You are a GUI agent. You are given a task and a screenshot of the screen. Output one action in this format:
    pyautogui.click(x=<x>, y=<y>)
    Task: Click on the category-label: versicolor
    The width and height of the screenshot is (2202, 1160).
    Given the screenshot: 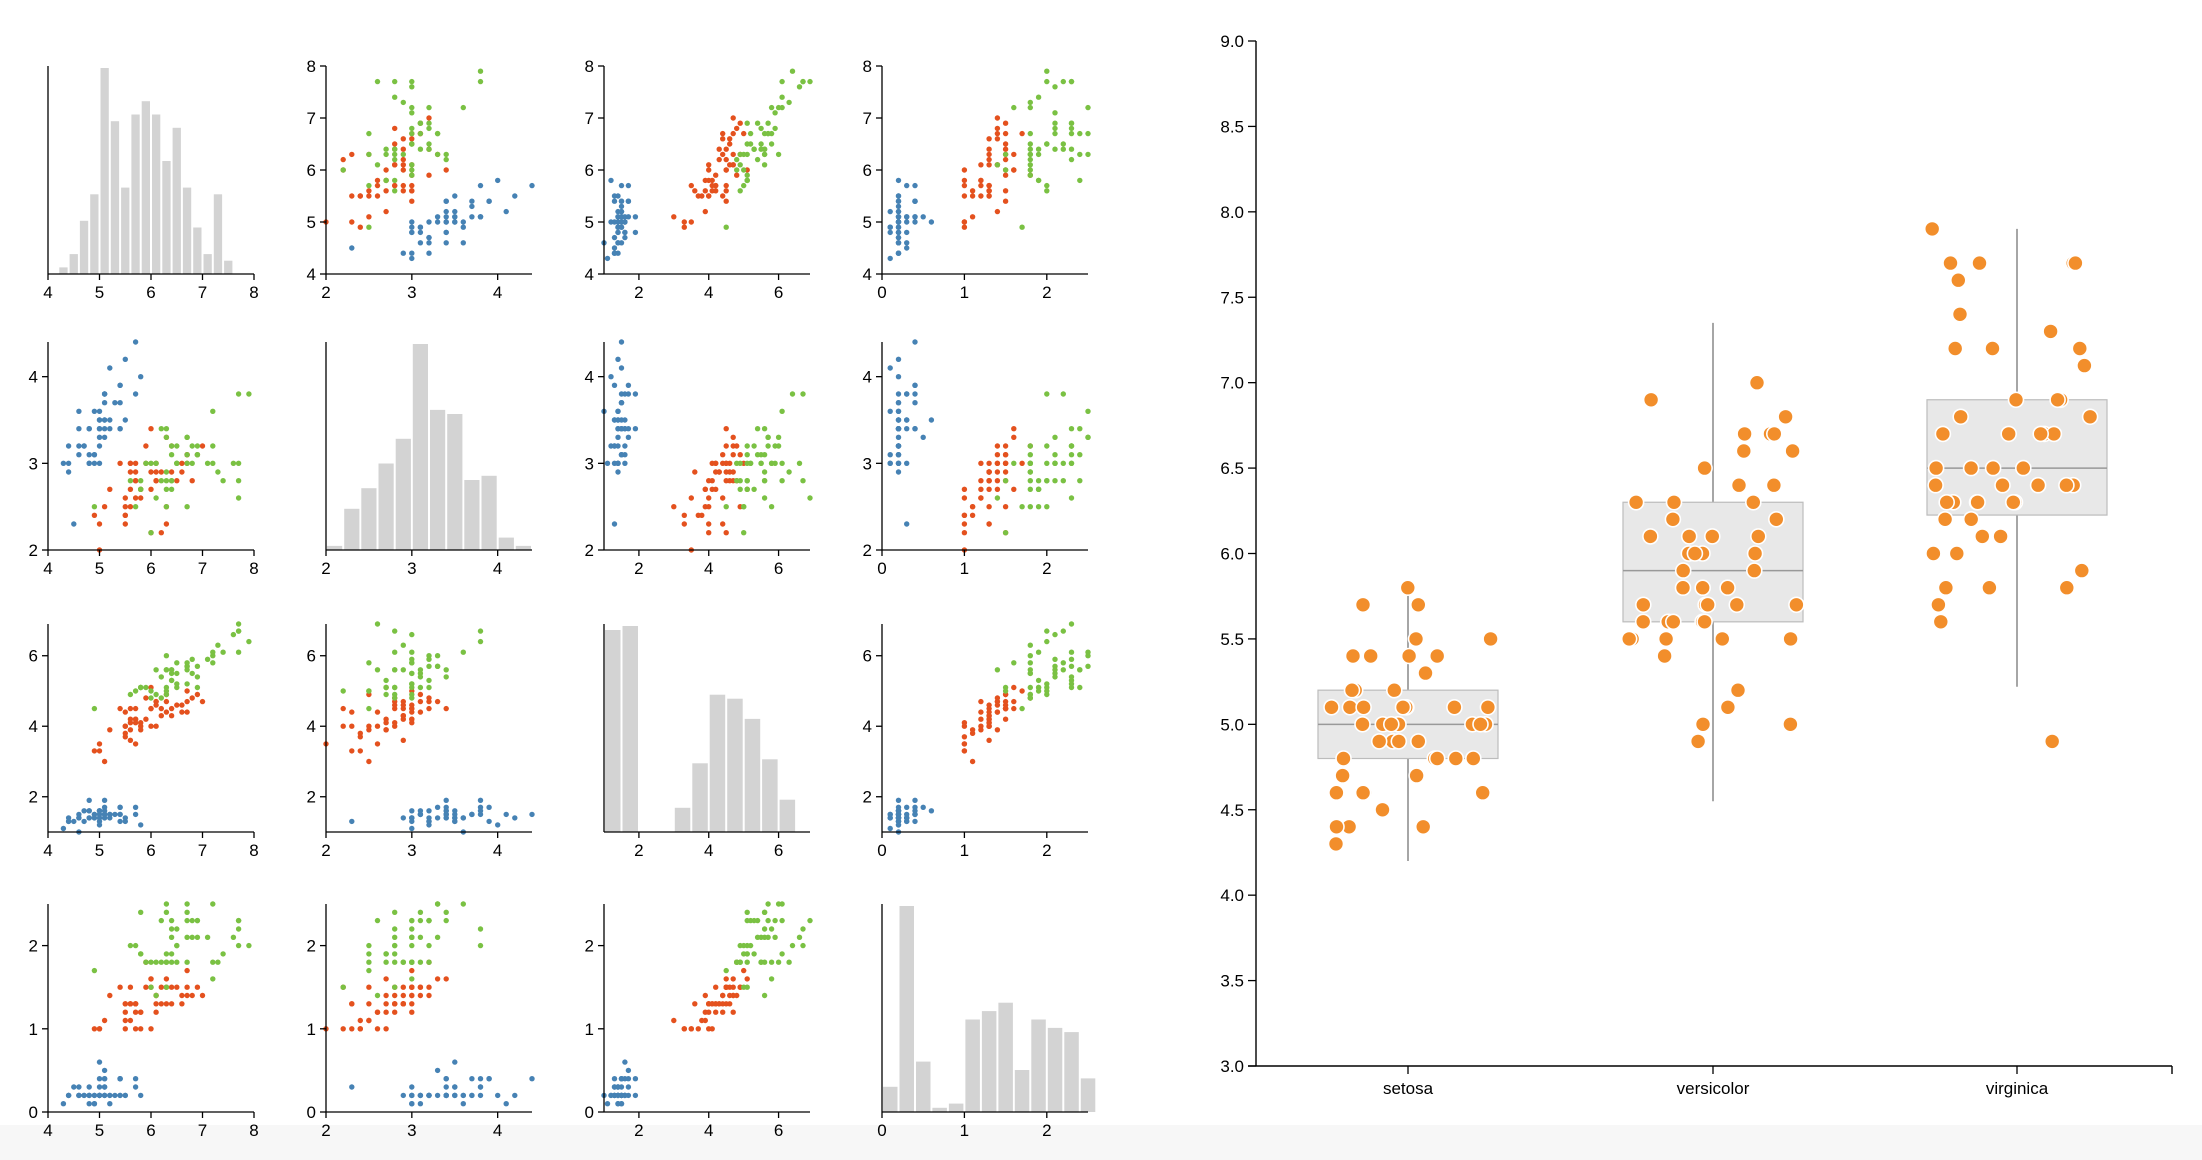 What is the action you would take?
    pyautogui.click(x=1713, y=1088)
    